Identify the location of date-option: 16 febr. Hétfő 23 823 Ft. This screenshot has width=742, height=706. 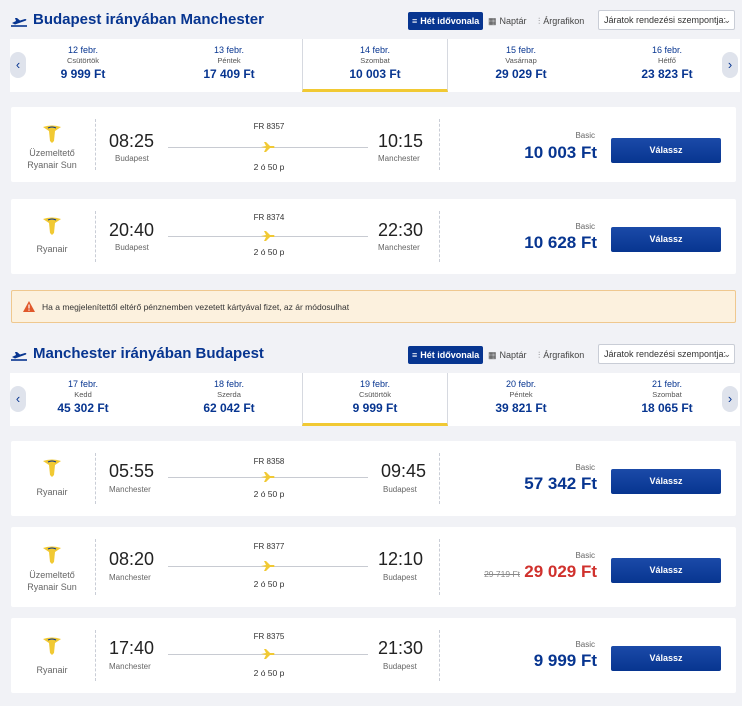
(667, 63).